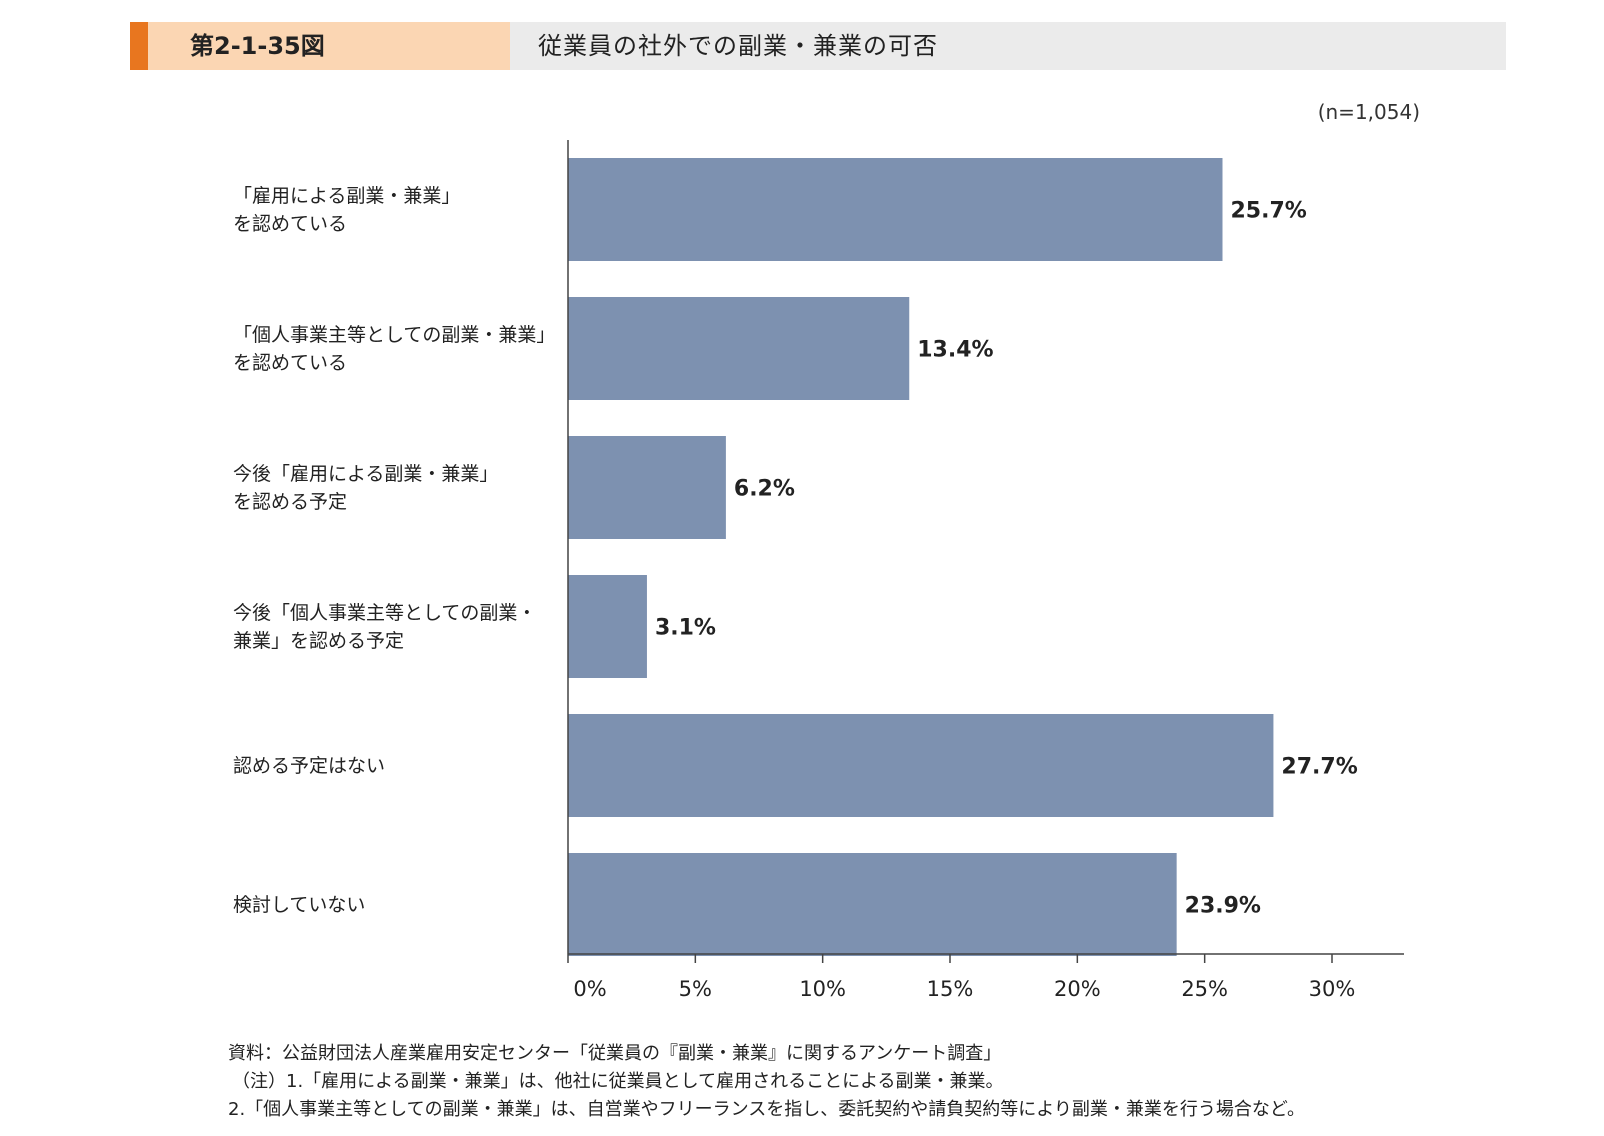  Describe the element at coordinates (738, 46) in the screenshot. I see `figure-title: 従業員の社外での副業・兼業の可否` at that location.